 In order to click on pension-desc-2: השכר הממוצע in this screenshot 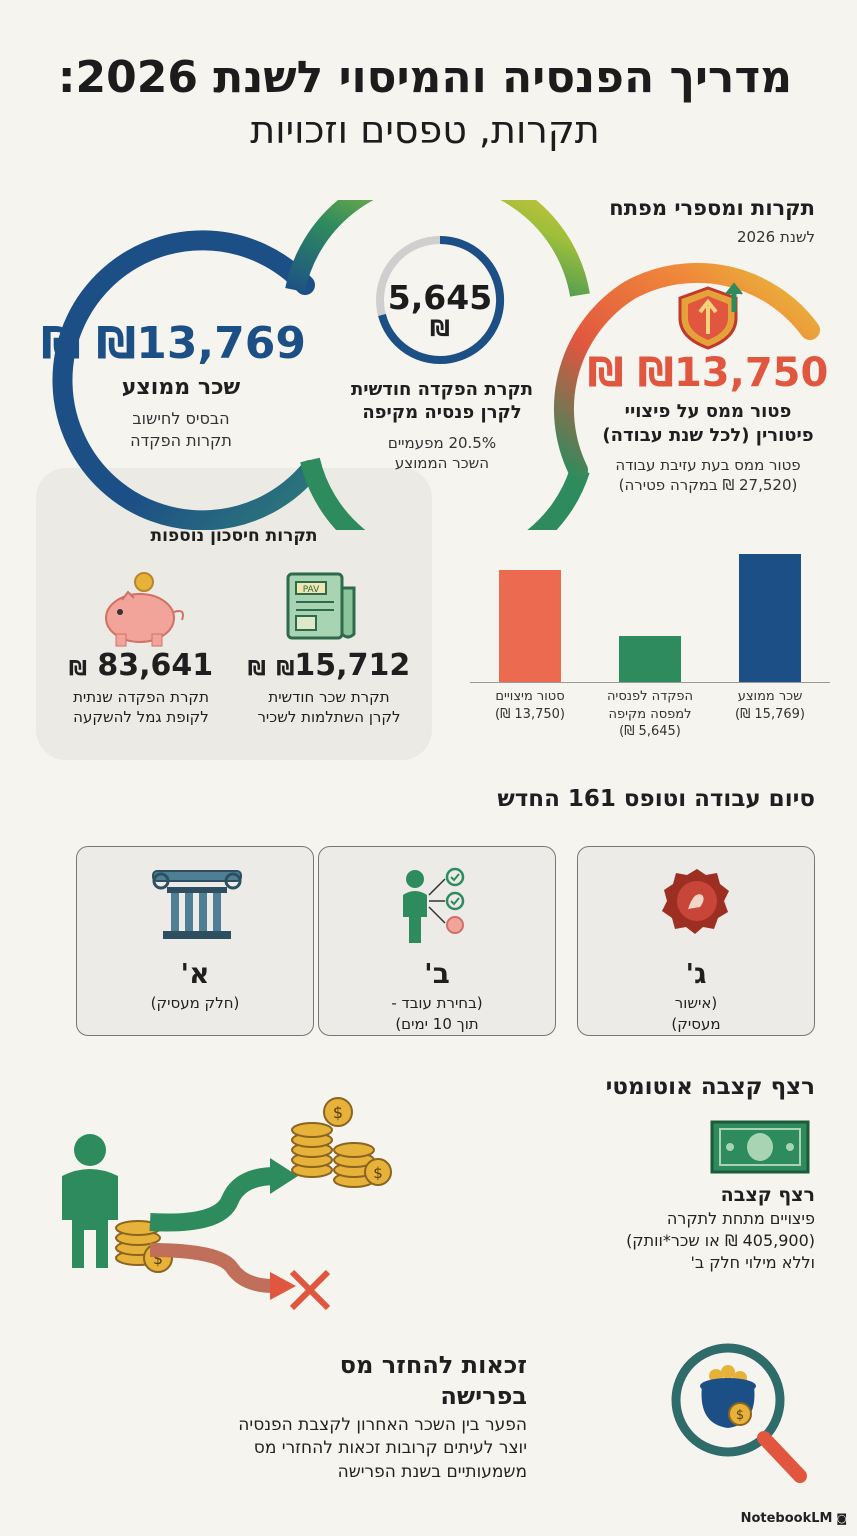, I will do `click(442, 463)`.